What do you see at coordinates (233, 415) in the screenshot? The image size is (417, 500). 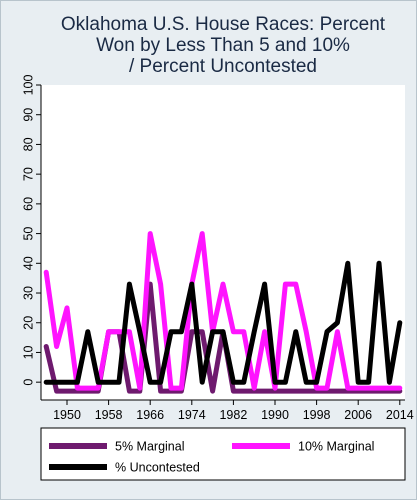 I see `x-tick-label: 1982` at bounding box center [233, 415].